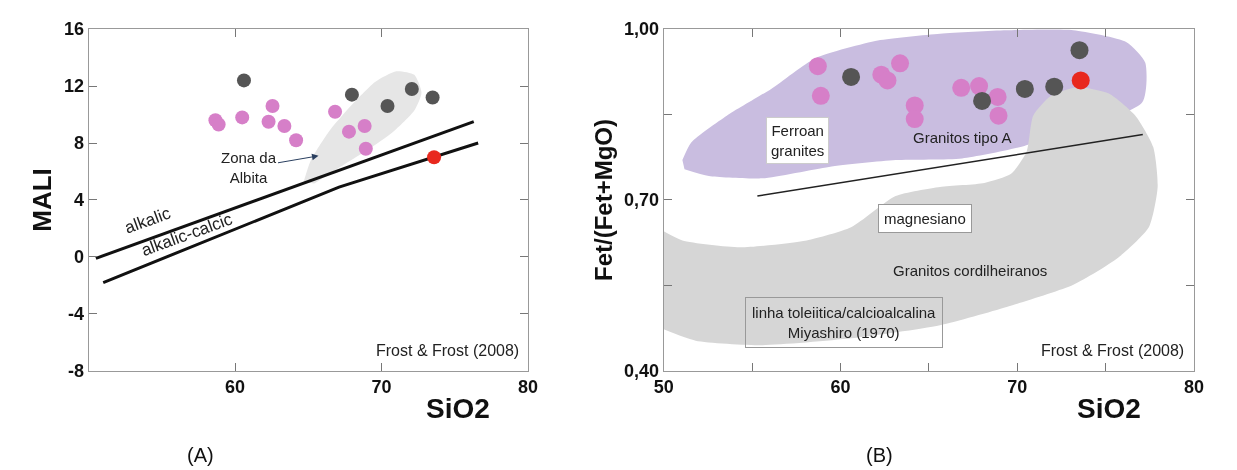  What do you see at coordinates (642, 200) in the screenshot?
I see `y-tick-label: 0,70` at bounding box center [642, 200].